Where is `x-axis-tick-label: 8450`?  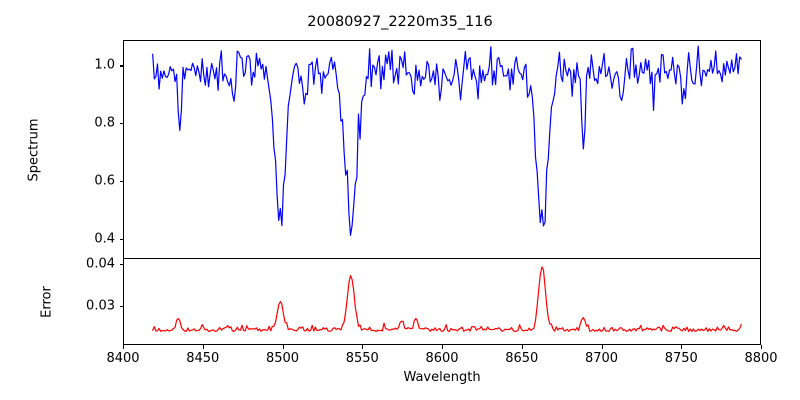 x-axis-tick-label: 8450 is located at coordinates (203, 358).